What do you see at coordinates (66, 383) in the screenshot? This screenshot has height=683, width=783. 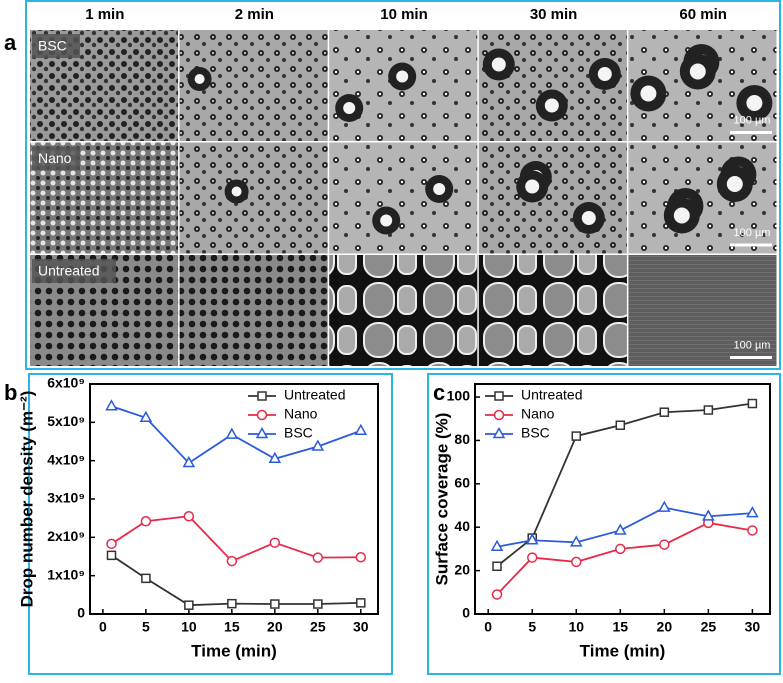 I see `y-tick-label: 6x10⁹` at bounding box center [66, 383].